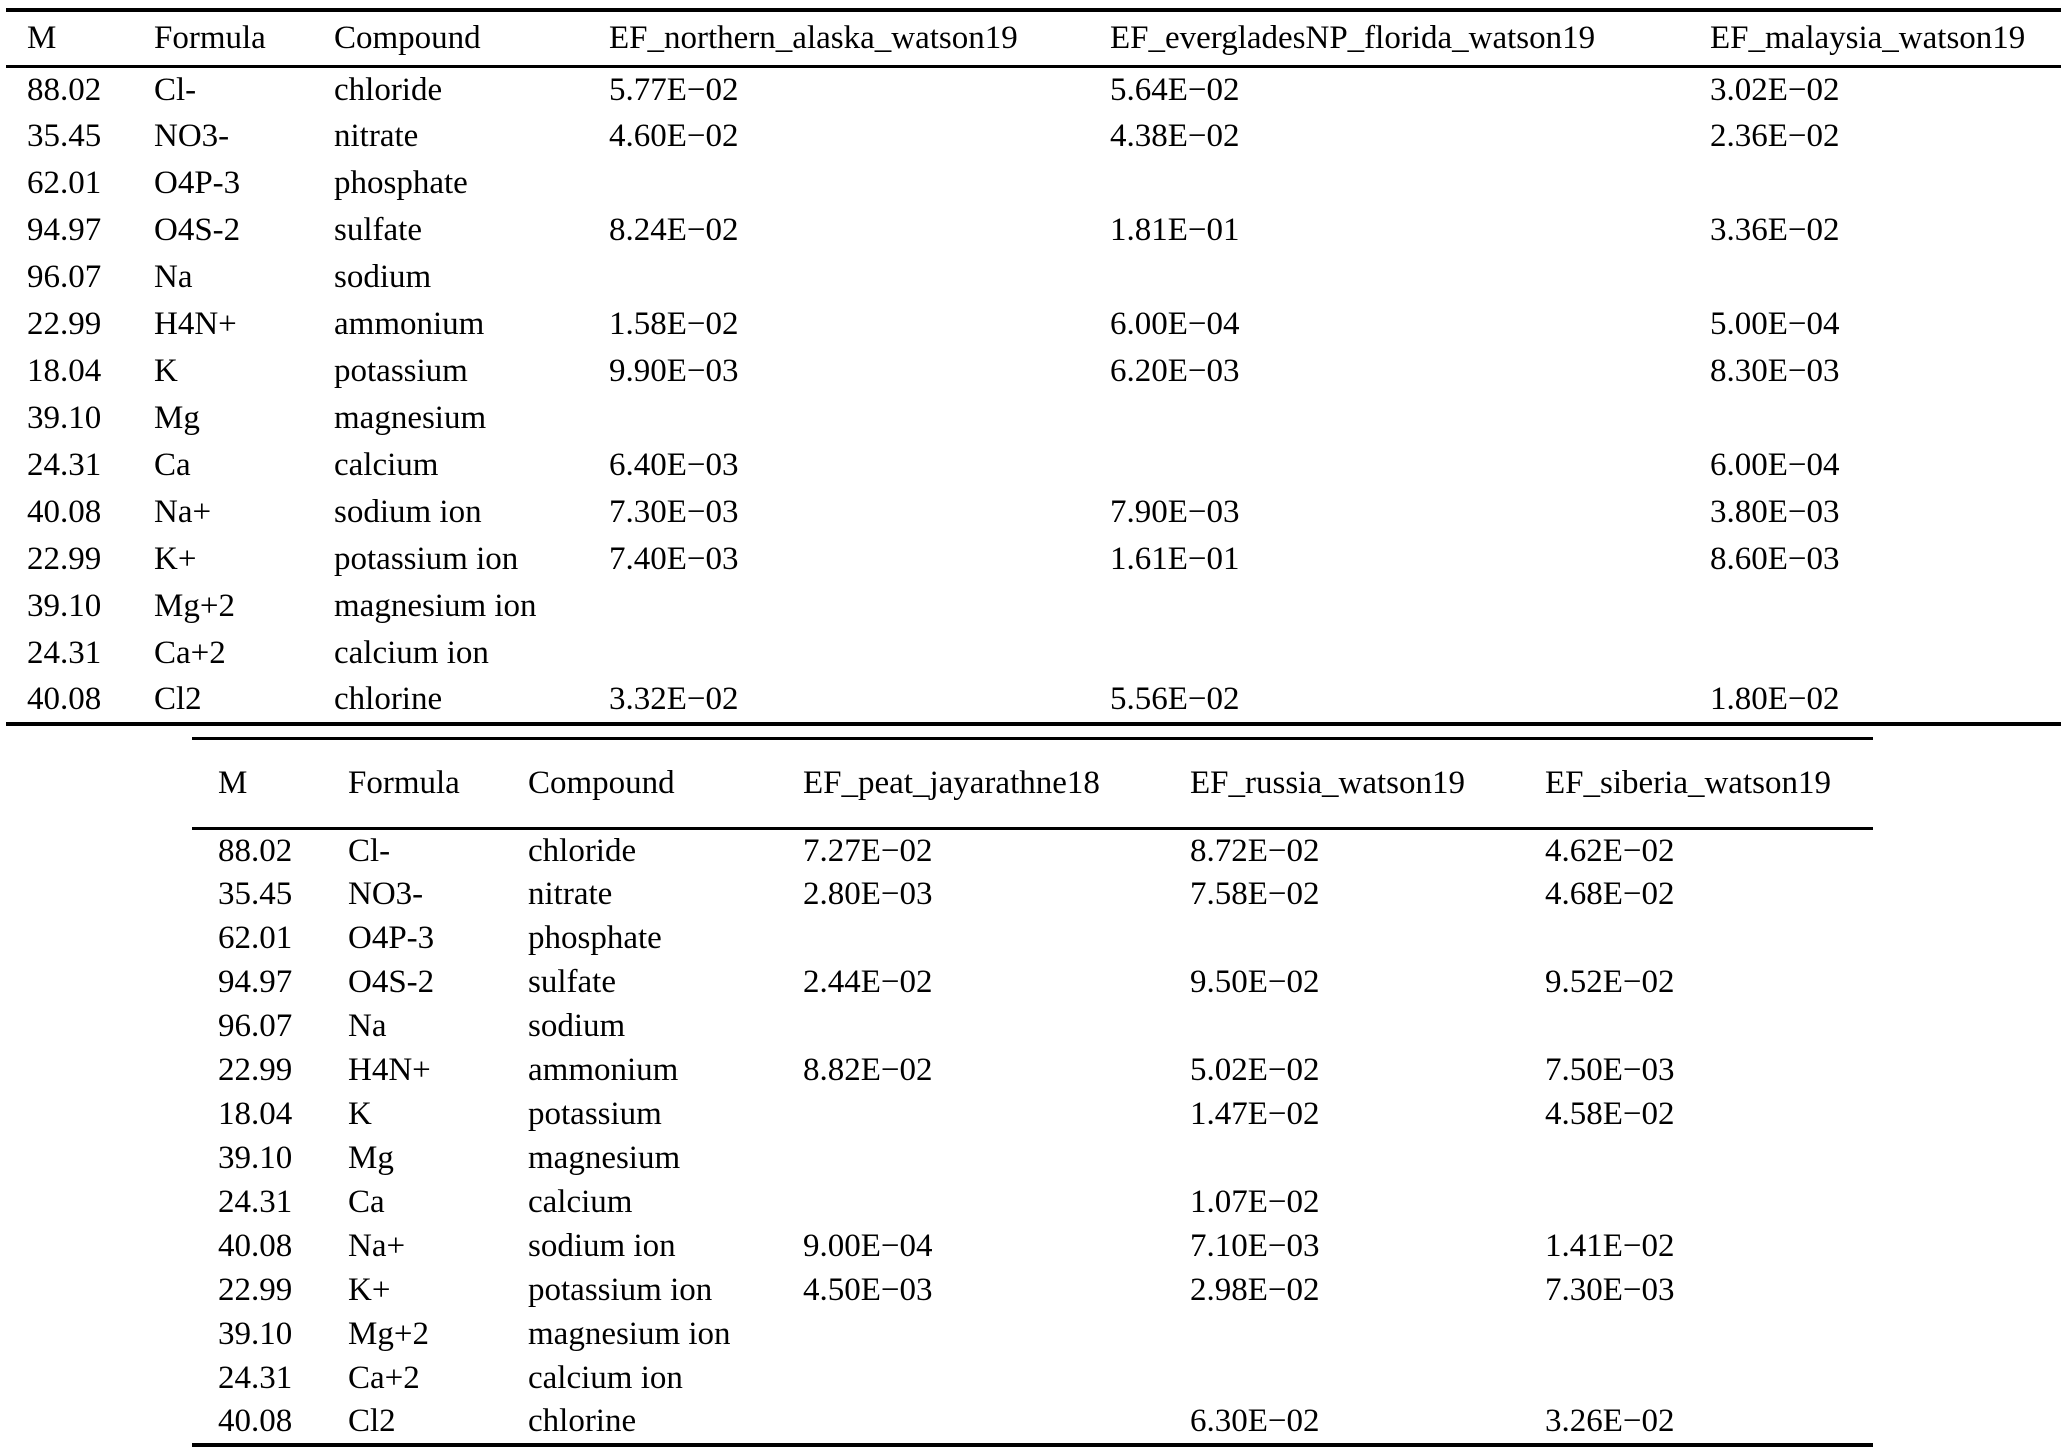 The height and width of the screenshot is (1453, 2067). Describe the element at coordinates (1032, 1027) in the screenshot. I see `table-row: 96.07 Na sodium` at that location.